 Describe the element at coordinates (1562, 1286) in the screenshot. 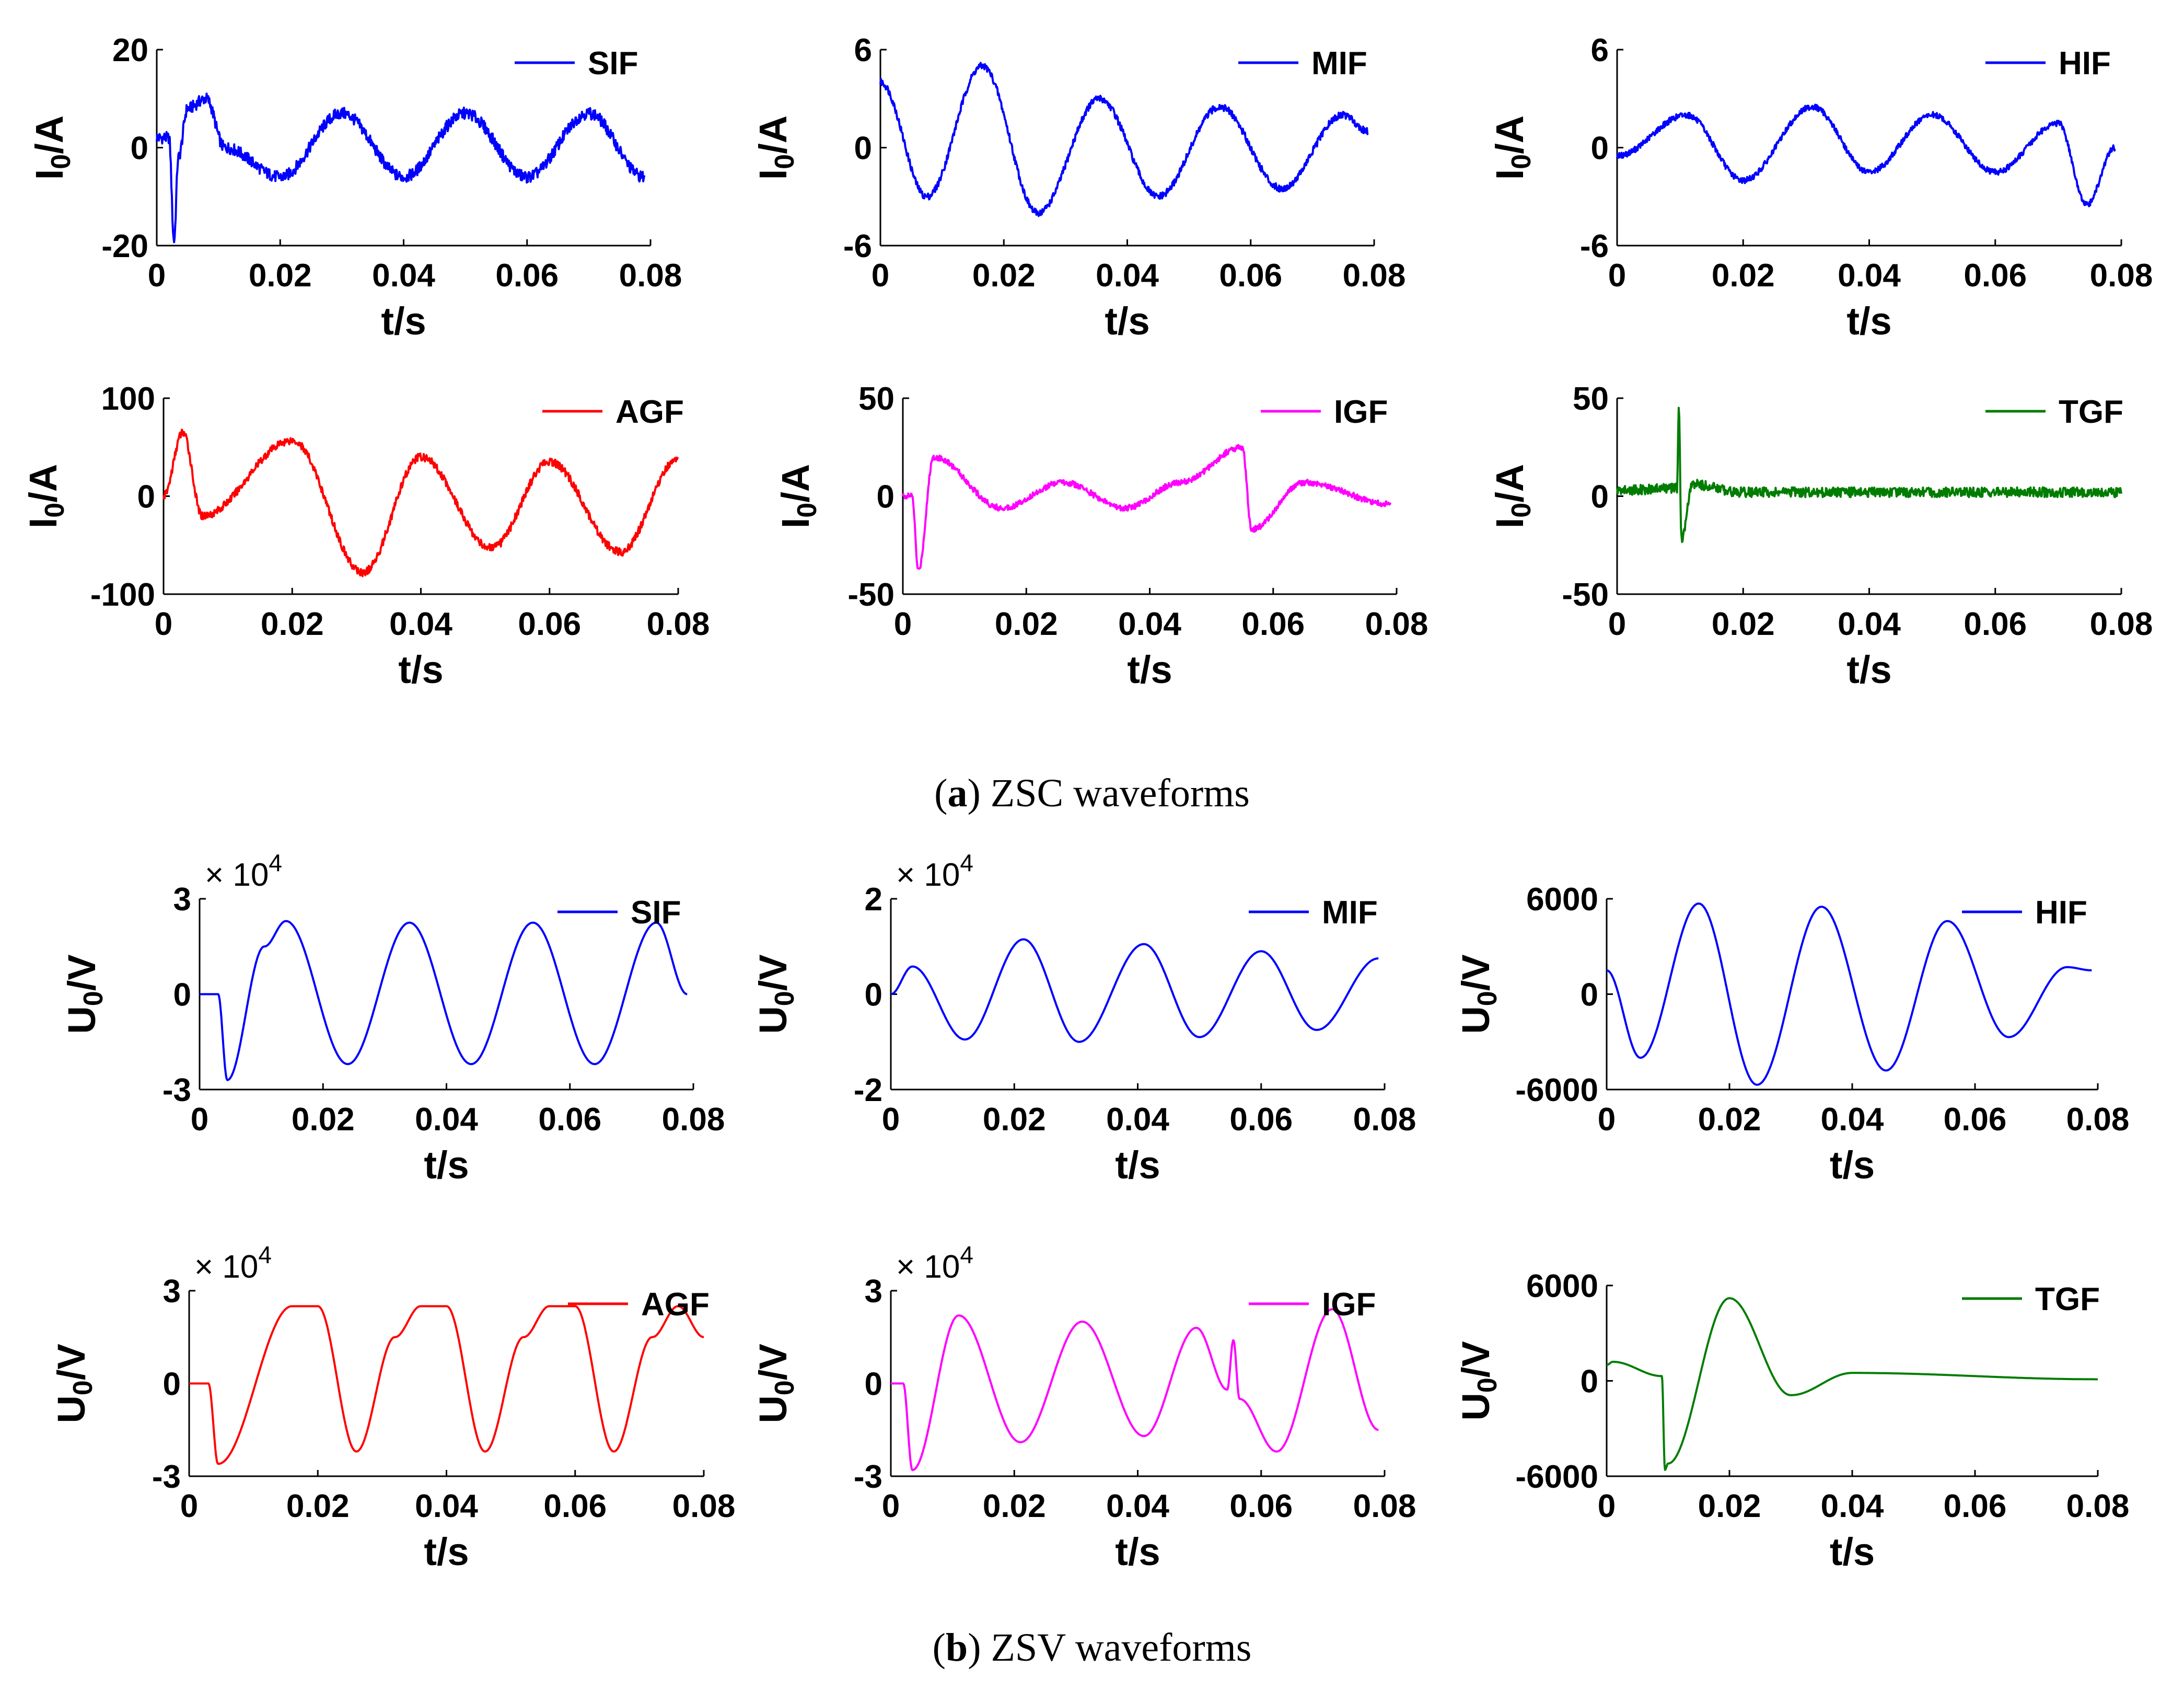

I see `y-tick-label: 6000` at that location.